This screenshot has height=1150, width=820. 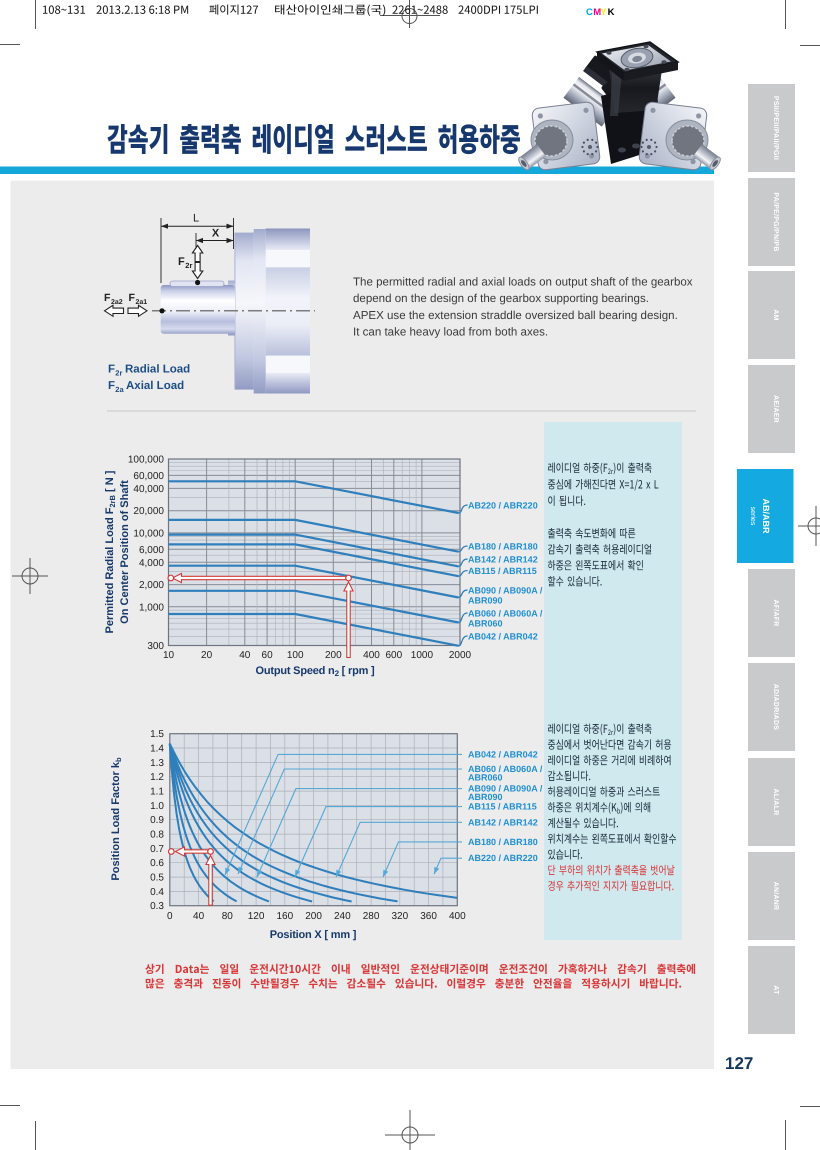 What do you see at coordinates (393, 655) in the screenshot?
I see `svg-text: 600` at bounding box center [393, 655].